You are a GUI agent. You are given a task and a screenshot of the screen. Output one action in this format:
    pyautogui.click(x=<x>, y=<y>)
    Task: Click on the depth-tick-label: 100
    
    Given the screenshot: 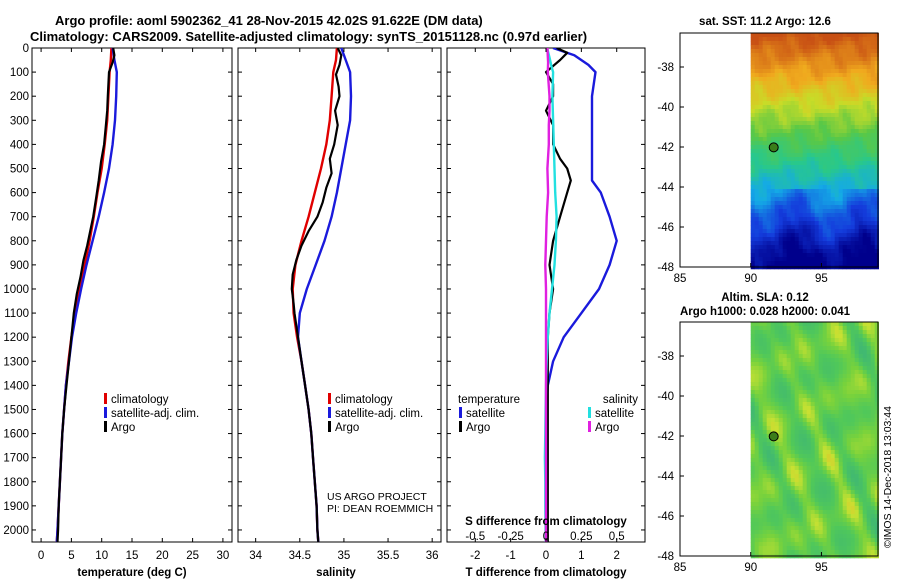 What is the action you would take?
    pyautogui.click(x=19, y=73)
    